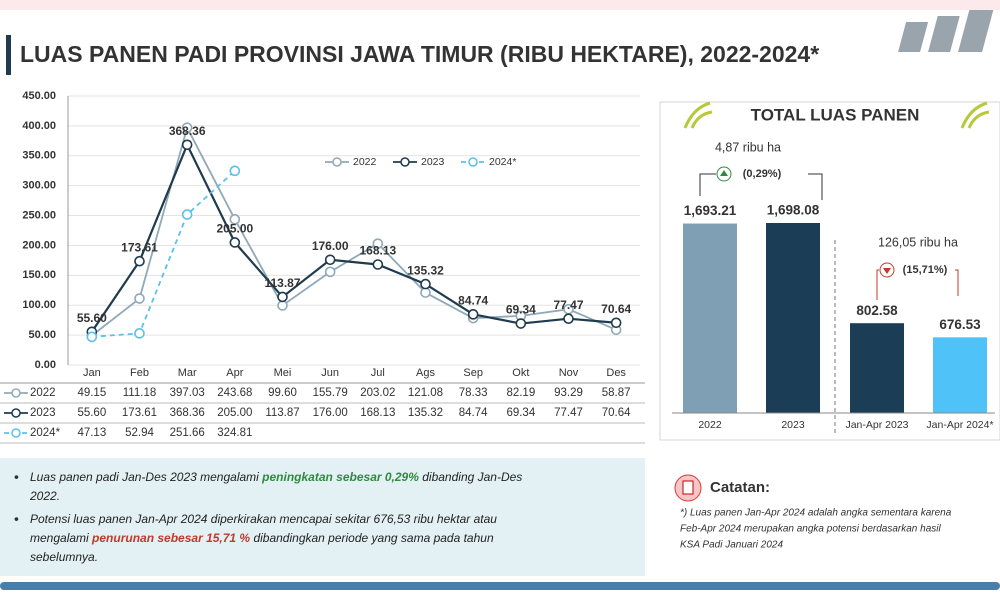  I want to click on note-text: 2022., so click(44, 496).